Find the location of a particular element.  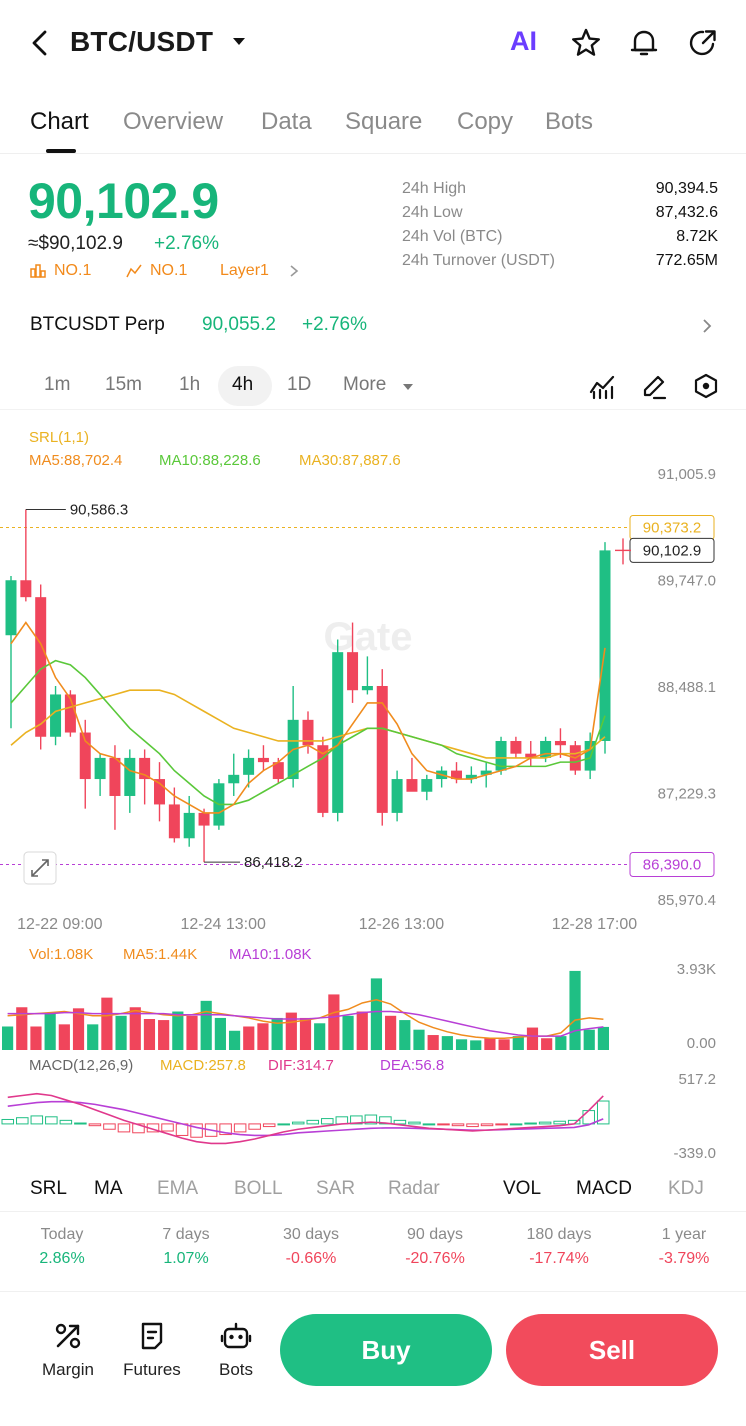

tab-square: Square is located at coordinates (384, 121).